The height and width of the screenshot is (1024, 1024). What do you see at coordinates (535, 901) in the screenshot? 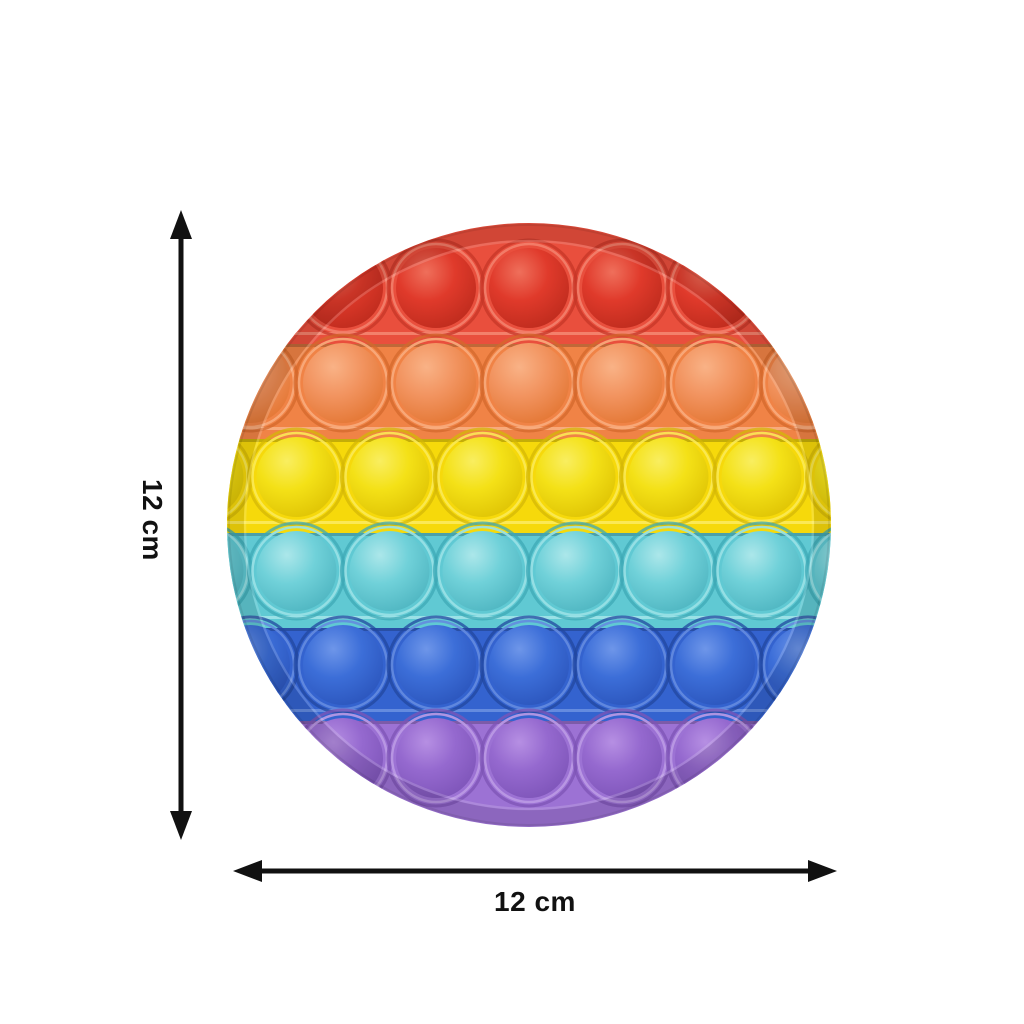
I see `horizontal-dimension-label: 12 cm` at bounding box center [535, 901].